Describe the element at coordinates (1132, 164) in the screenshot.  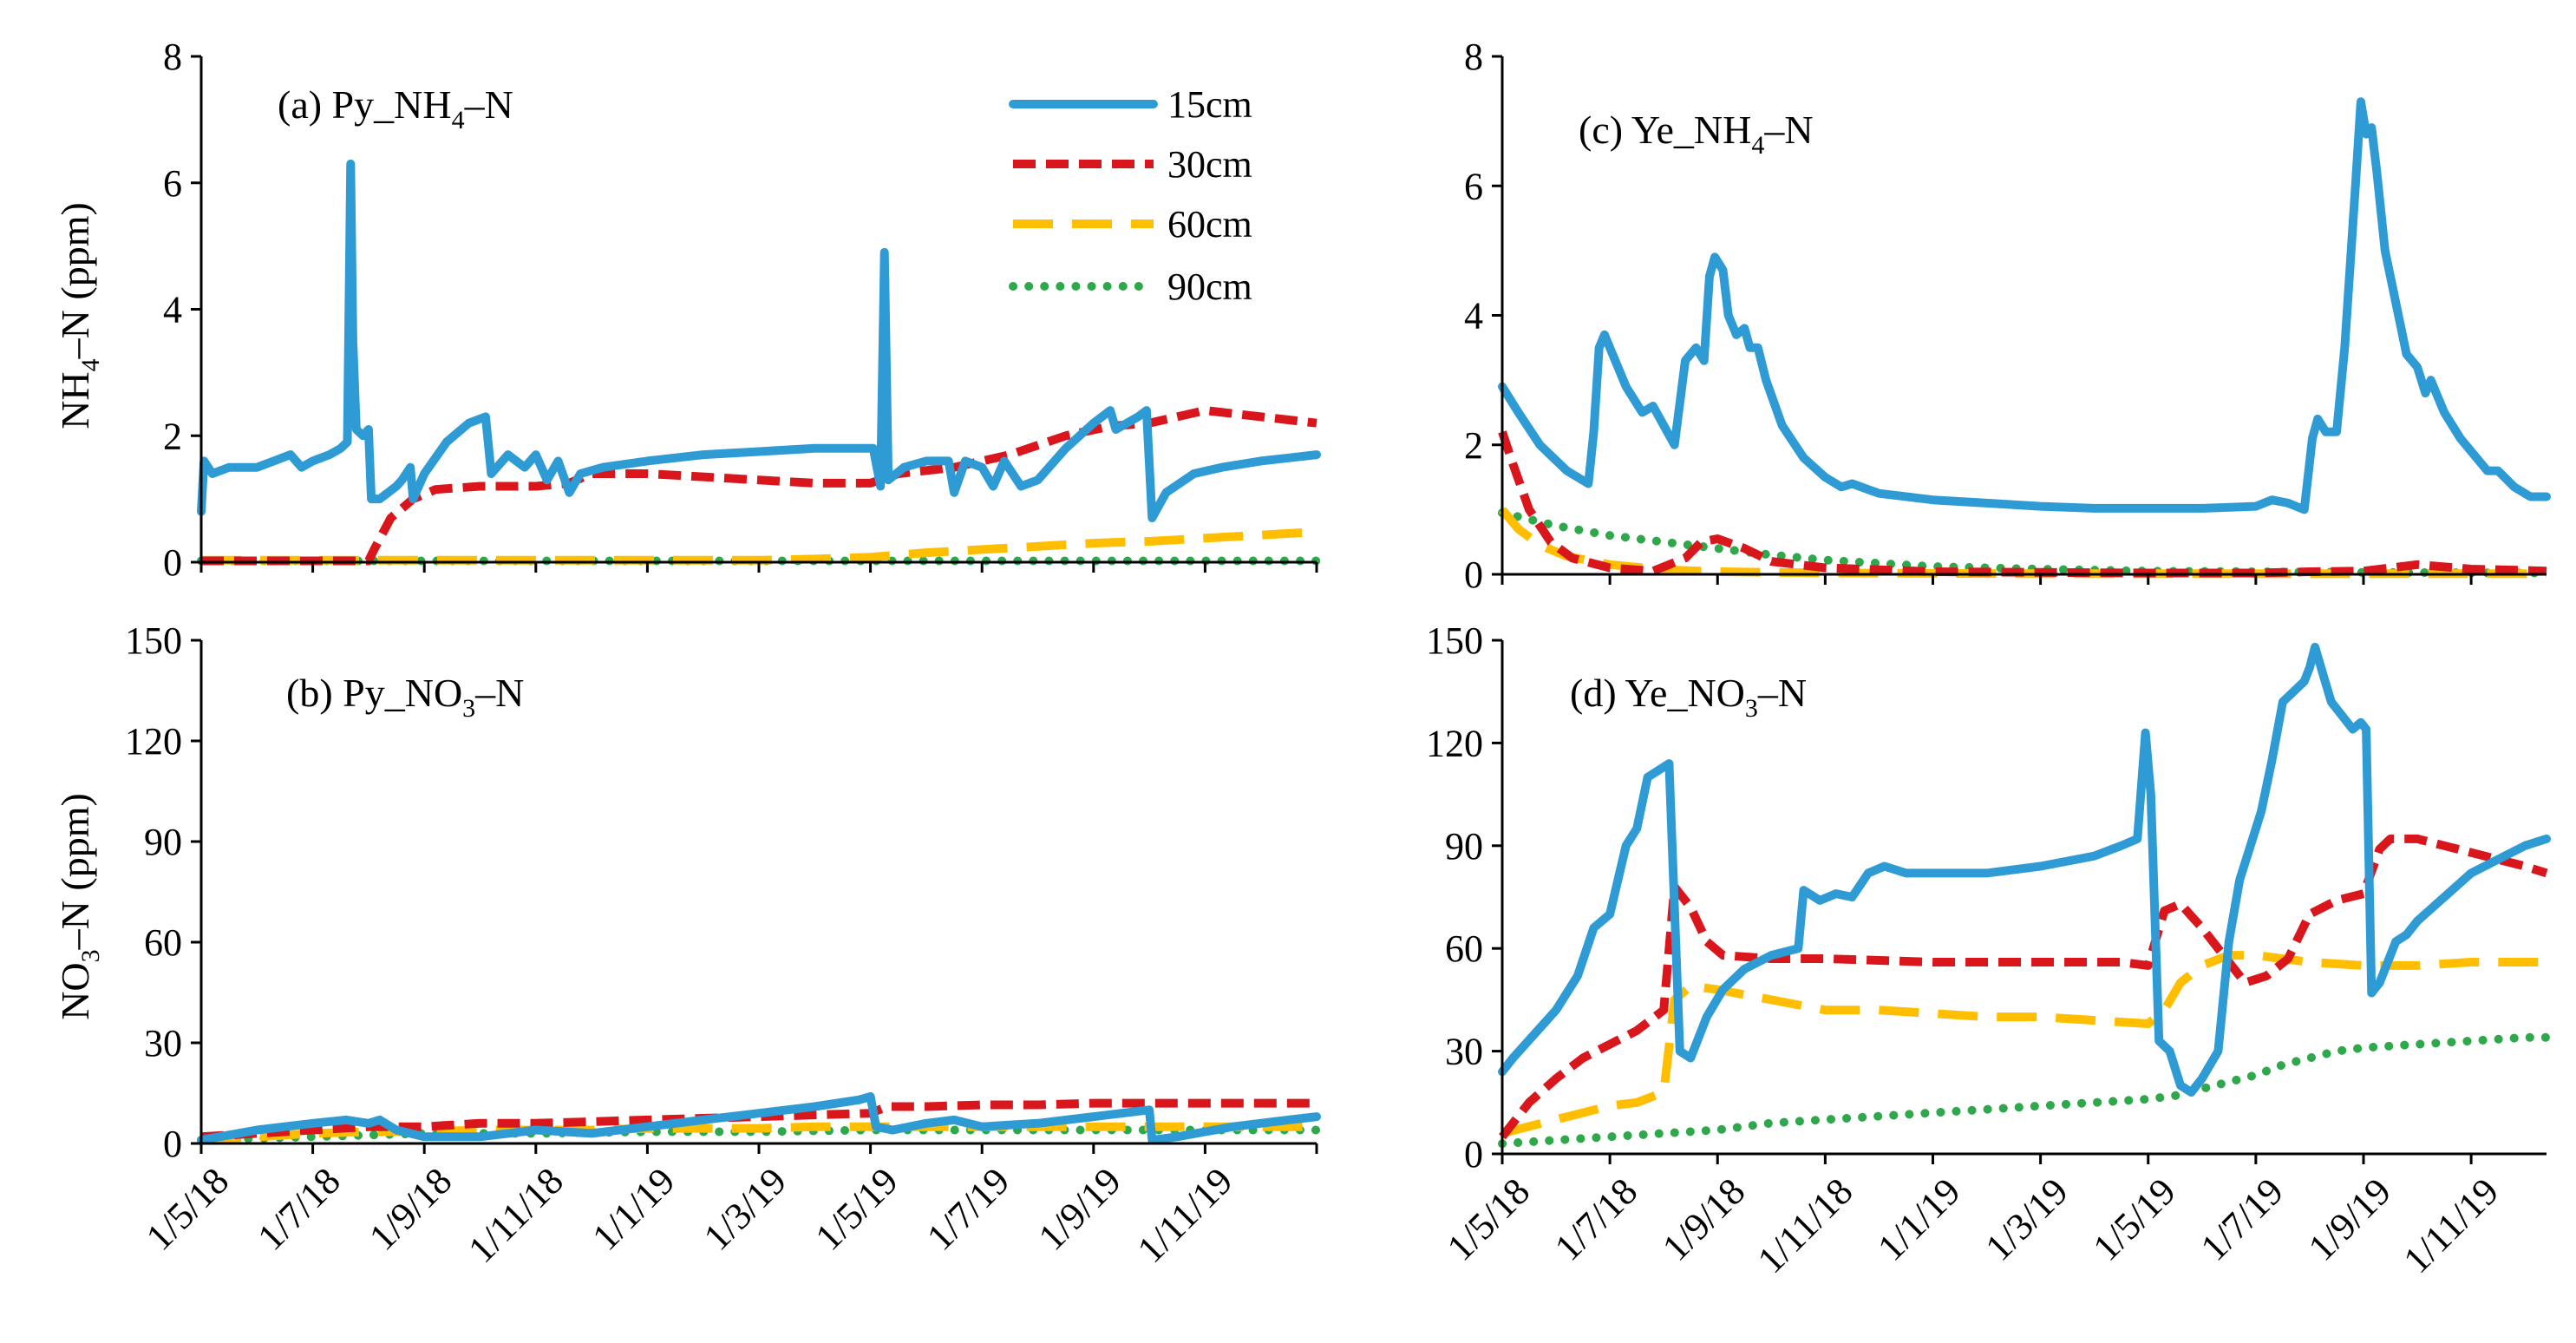
I see `legend-item-30cm: 30cm` at that location.